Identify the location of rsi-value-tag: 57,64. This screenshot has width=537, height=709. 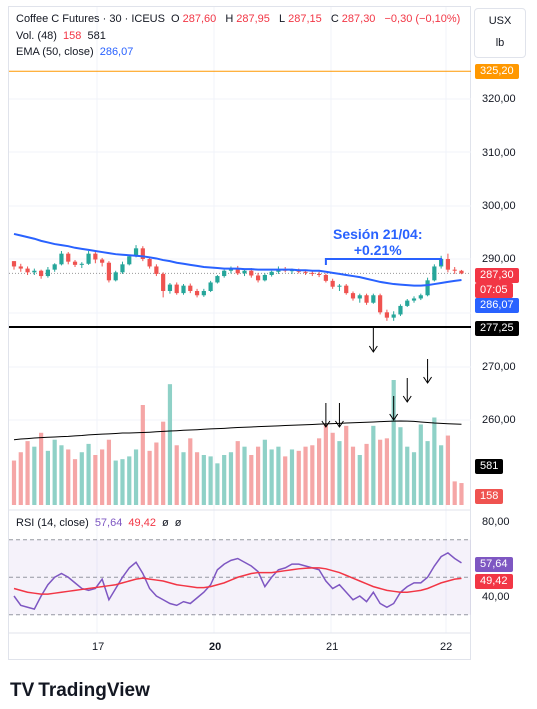
(494, 564).